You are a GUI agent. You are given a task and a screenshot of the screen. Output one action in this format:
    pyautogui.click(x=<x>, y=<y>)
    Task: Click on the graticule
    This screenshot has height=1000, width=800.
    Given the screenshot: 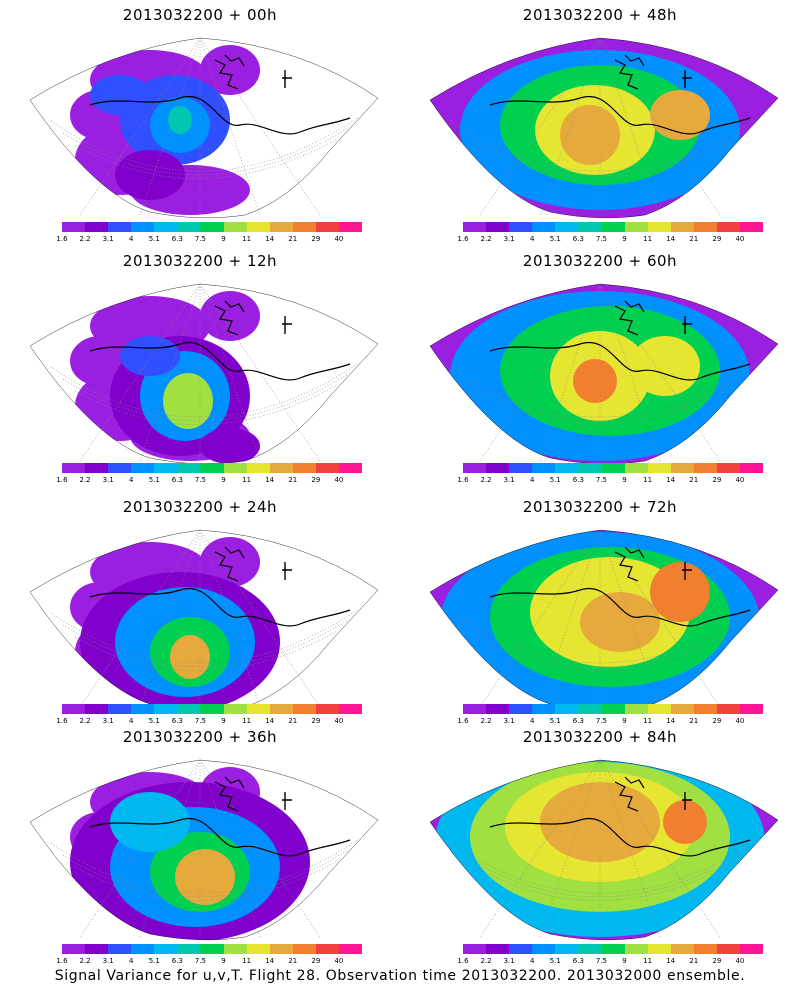 What is the action you would take?
    pyautogui.click(x=604, y=372)
    